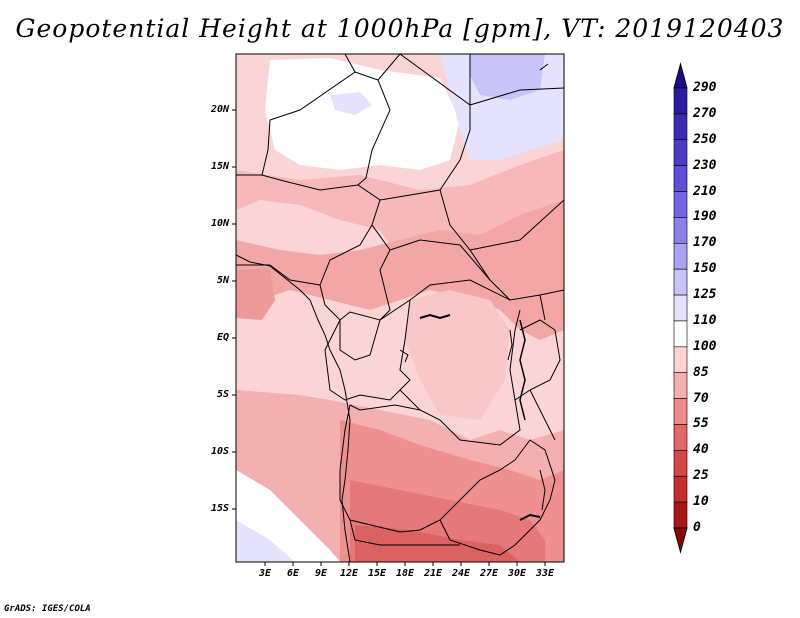  I want to click on lon-label: 6E, so click(293, 573).